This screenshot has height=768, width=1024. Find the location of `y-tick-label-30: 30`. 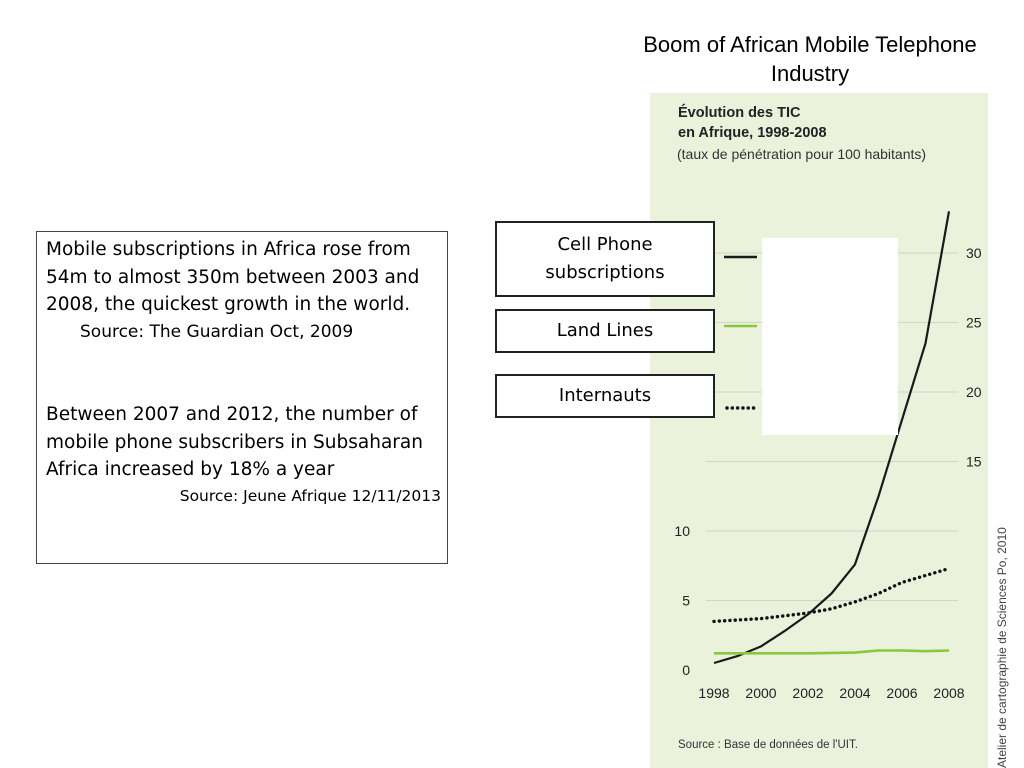

y-tick-label-30: 30 is located at coordinates (974, 253).